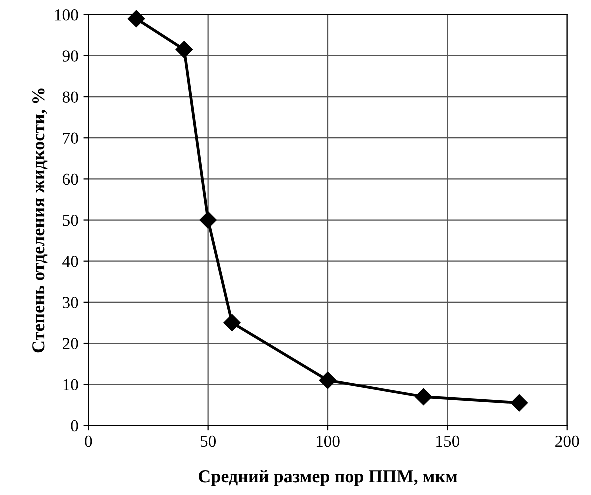 This screenshot has width=591, height=495. Describe the element at coordinates (66, 15) in the screenshot. I see `y-tick-label: 100` at that location.